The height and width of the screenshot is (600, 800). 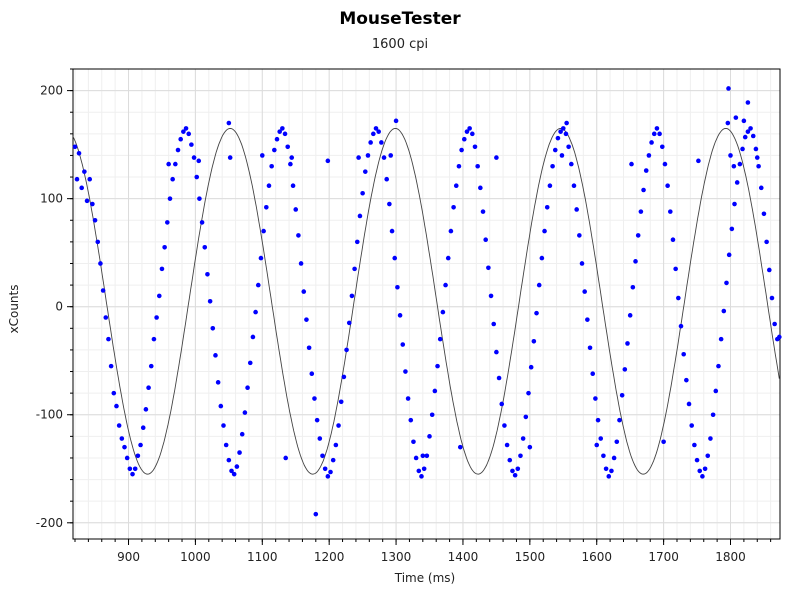 I want to click on x-tick-label: 1700, so click(x=663, y=557).